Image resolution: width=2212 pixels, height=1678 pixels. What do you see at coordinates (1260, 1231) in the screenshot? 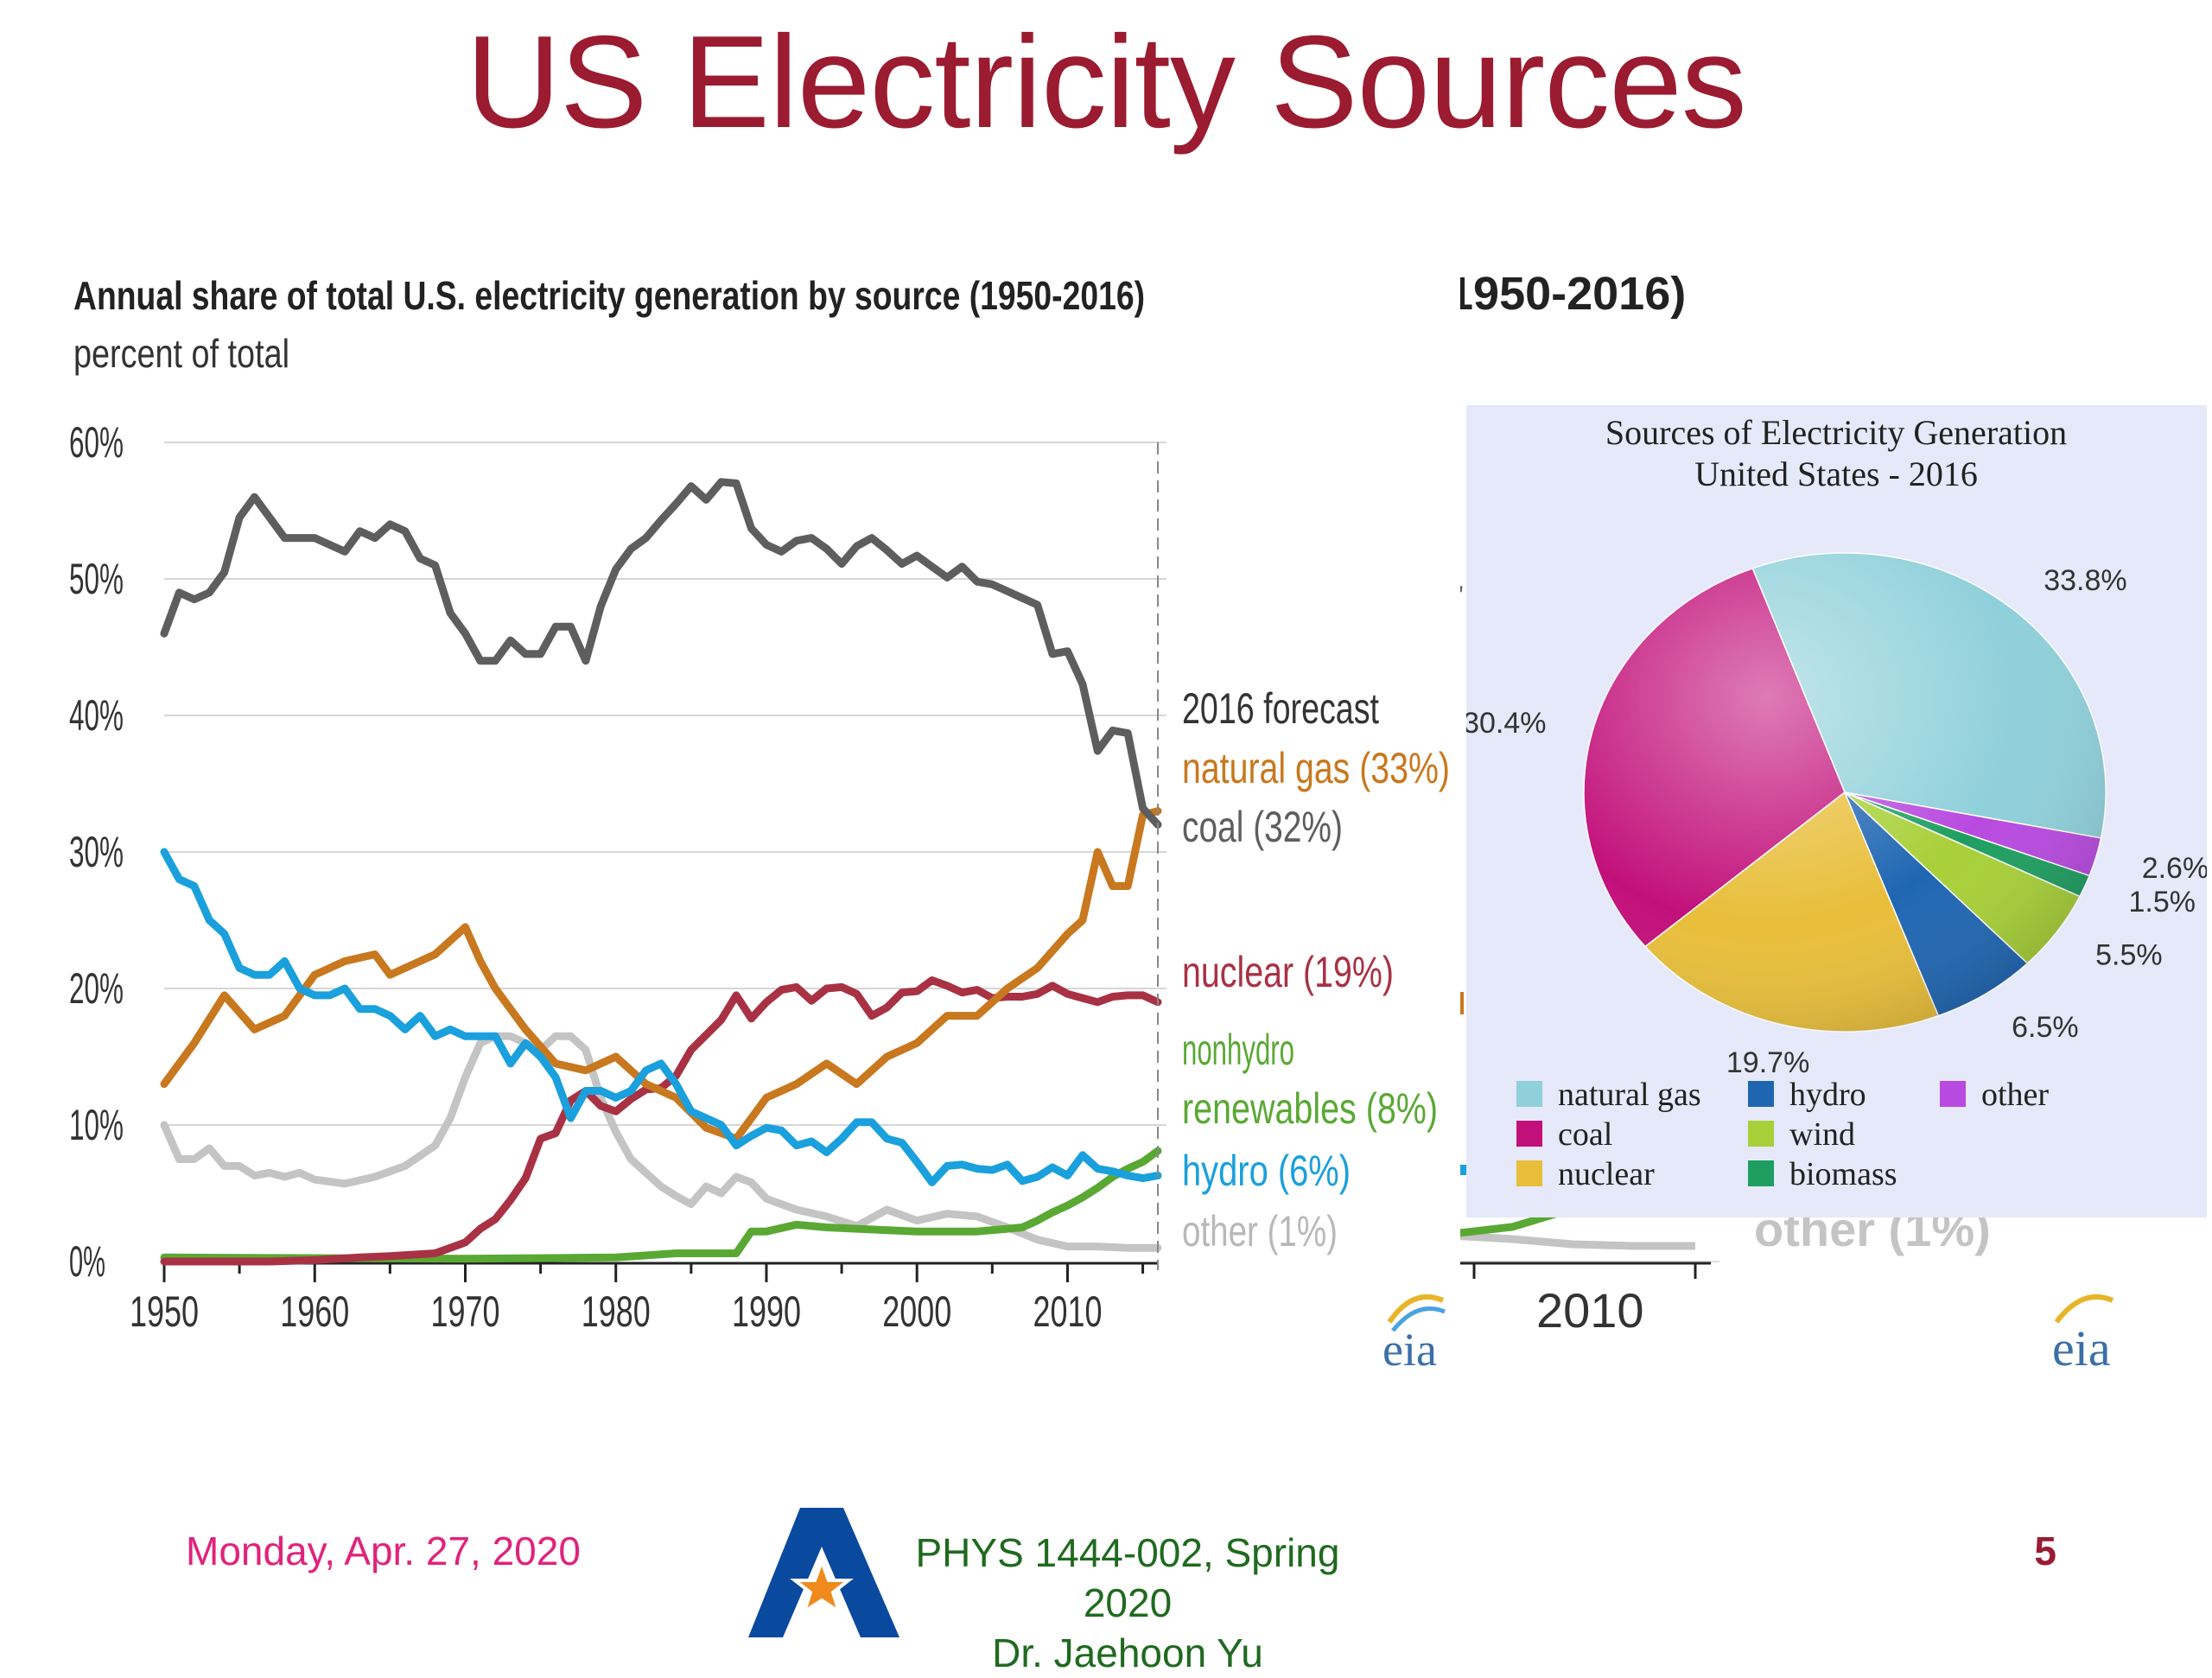
I see `other-end-label: other (1%)` at bounding box center [1260, 1231].